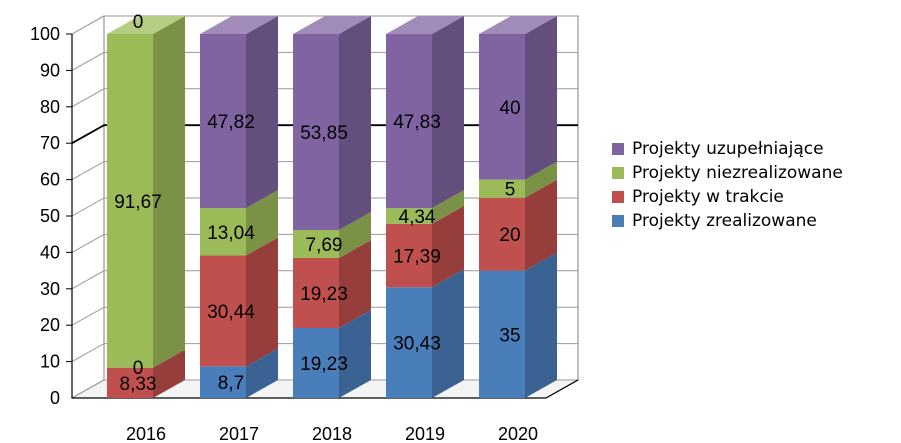 The height and width of the screenshot is (443, 901). What do you see at coordinates (724, 221) in the screenshot?
I see `legend-label: Projekty zrealizowane` at bounding box center [724, 221].